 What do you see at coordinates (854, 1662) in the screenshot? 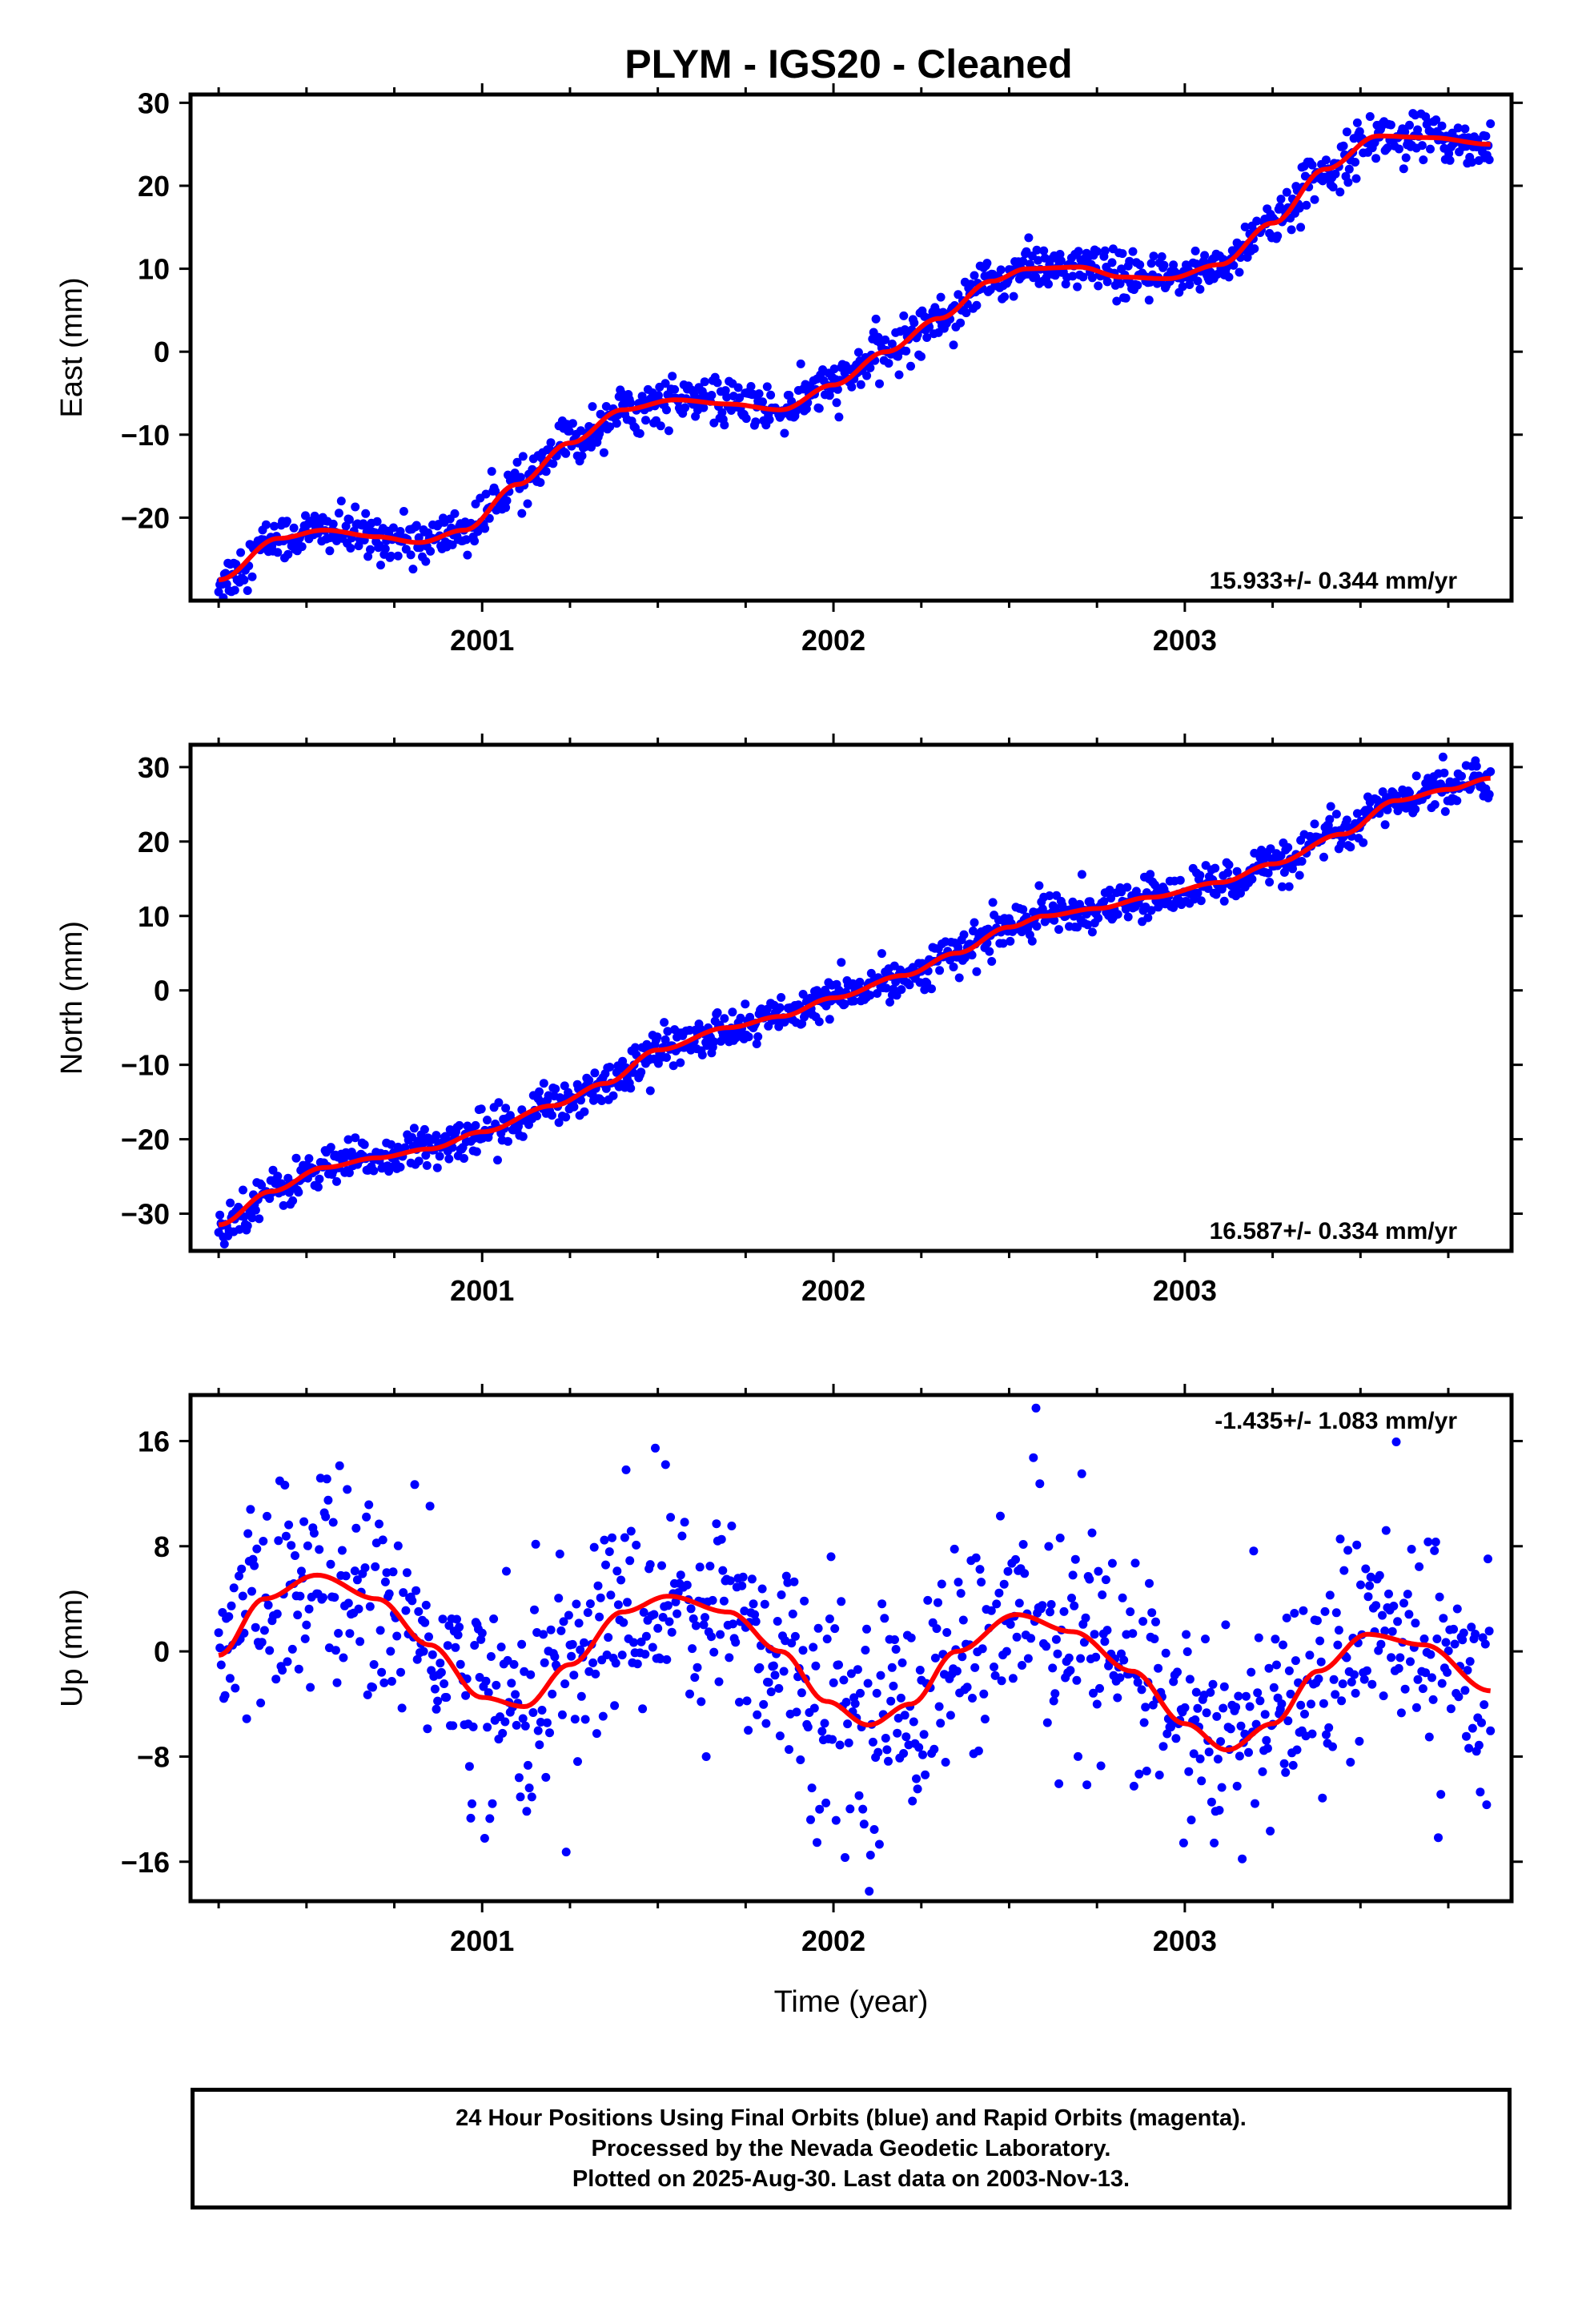
I see `fit-line` at bounding box center [854, 1662].